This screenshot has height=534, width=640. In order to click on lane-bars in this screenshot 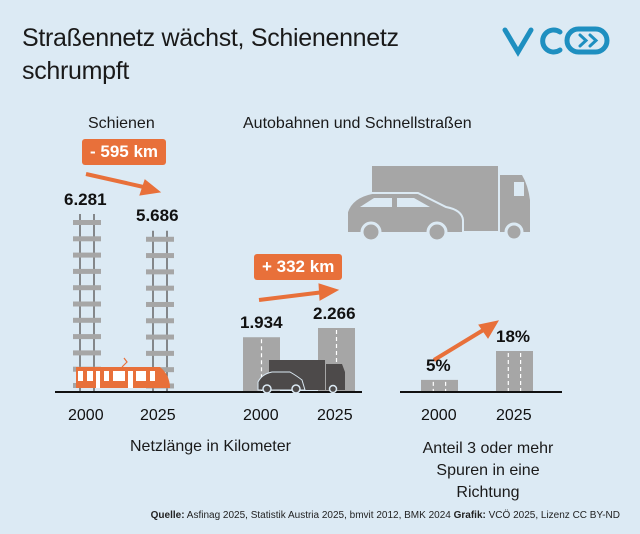, I will do `click(477, 371)`.